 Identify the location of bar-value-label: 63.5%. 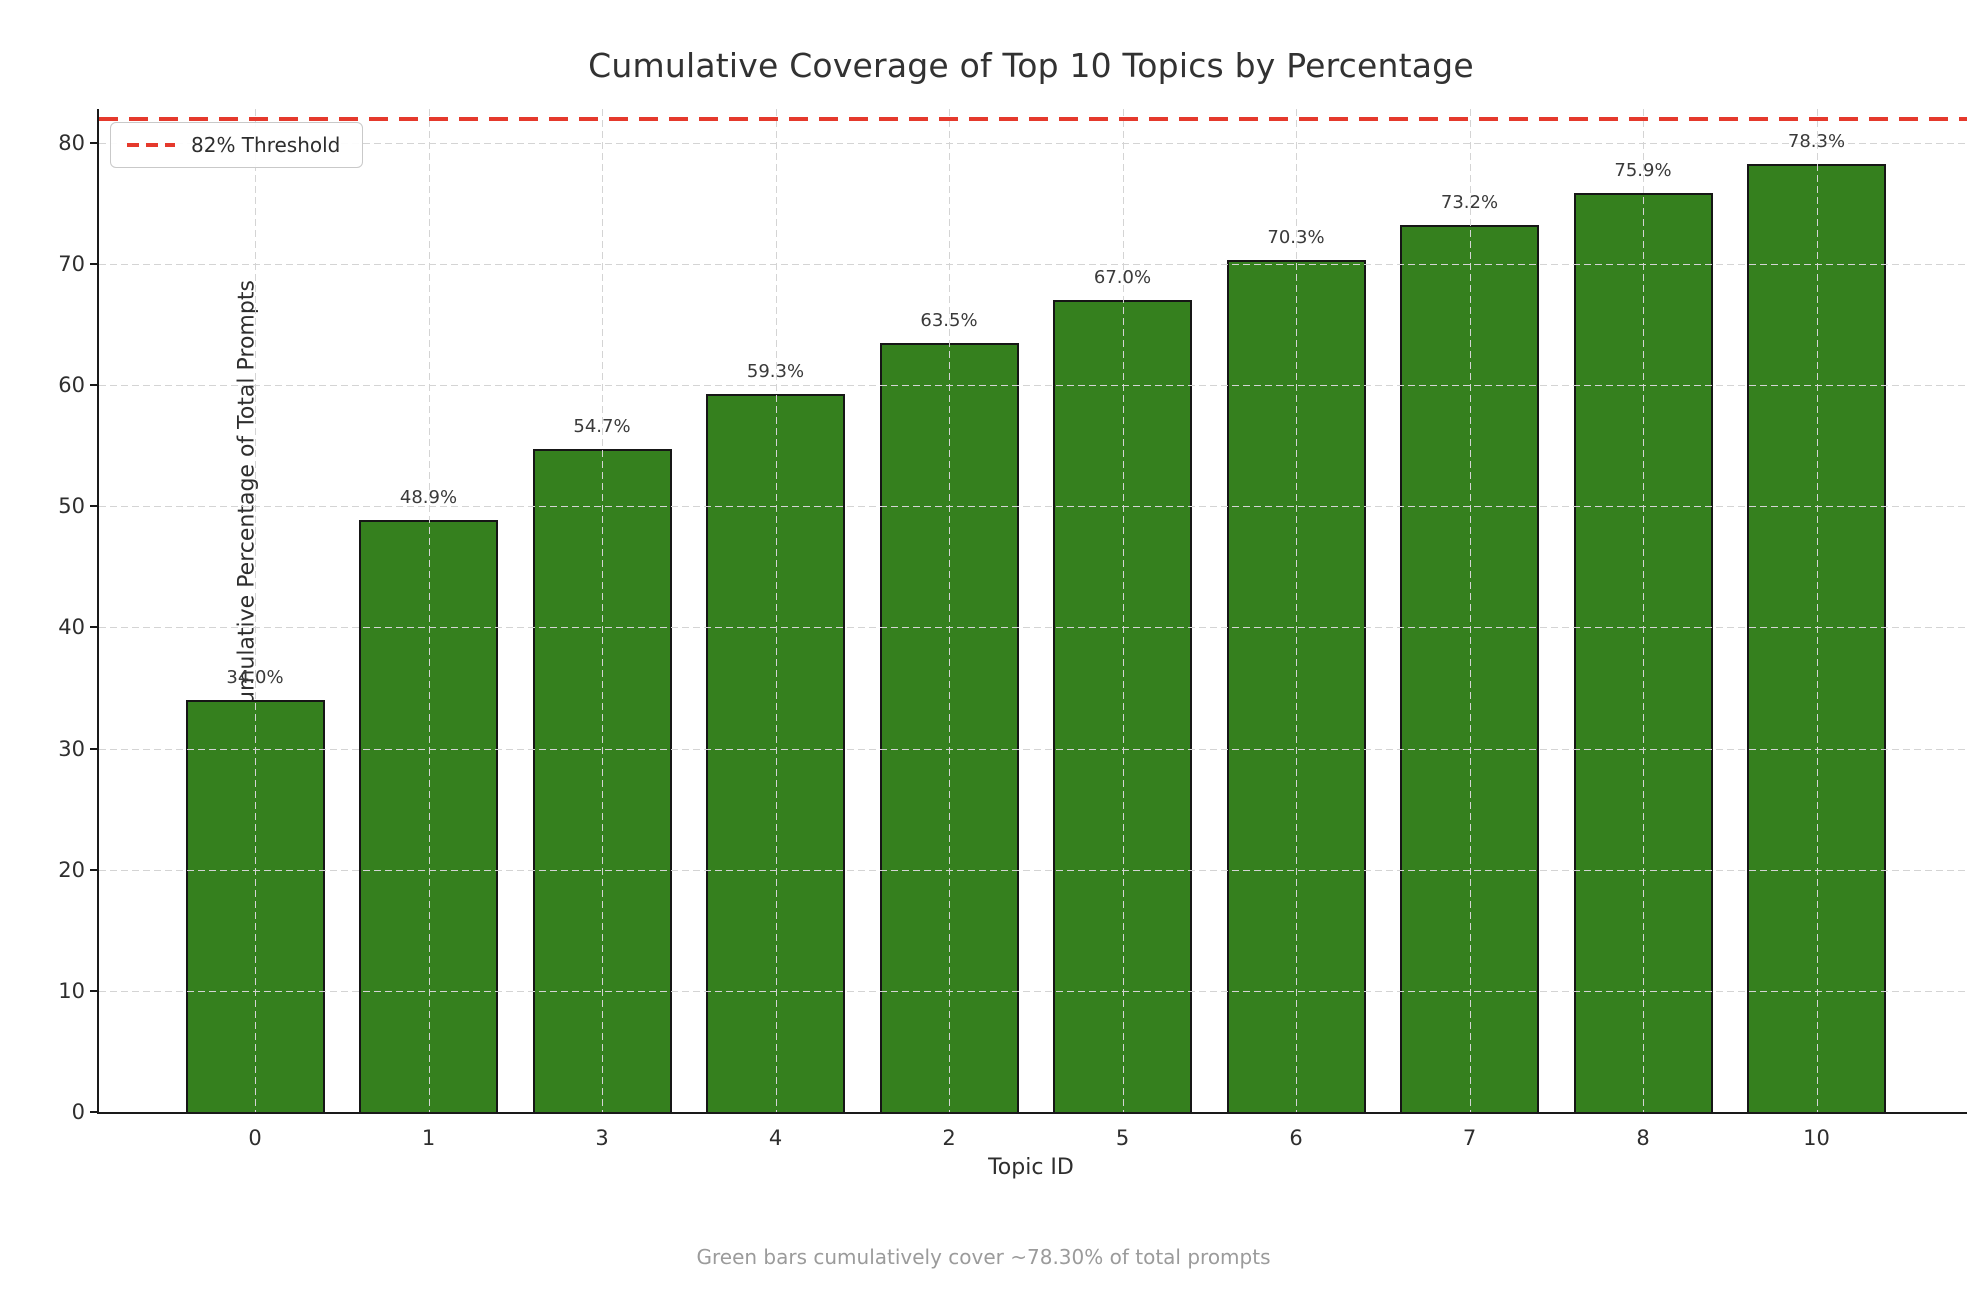
(949, 320).